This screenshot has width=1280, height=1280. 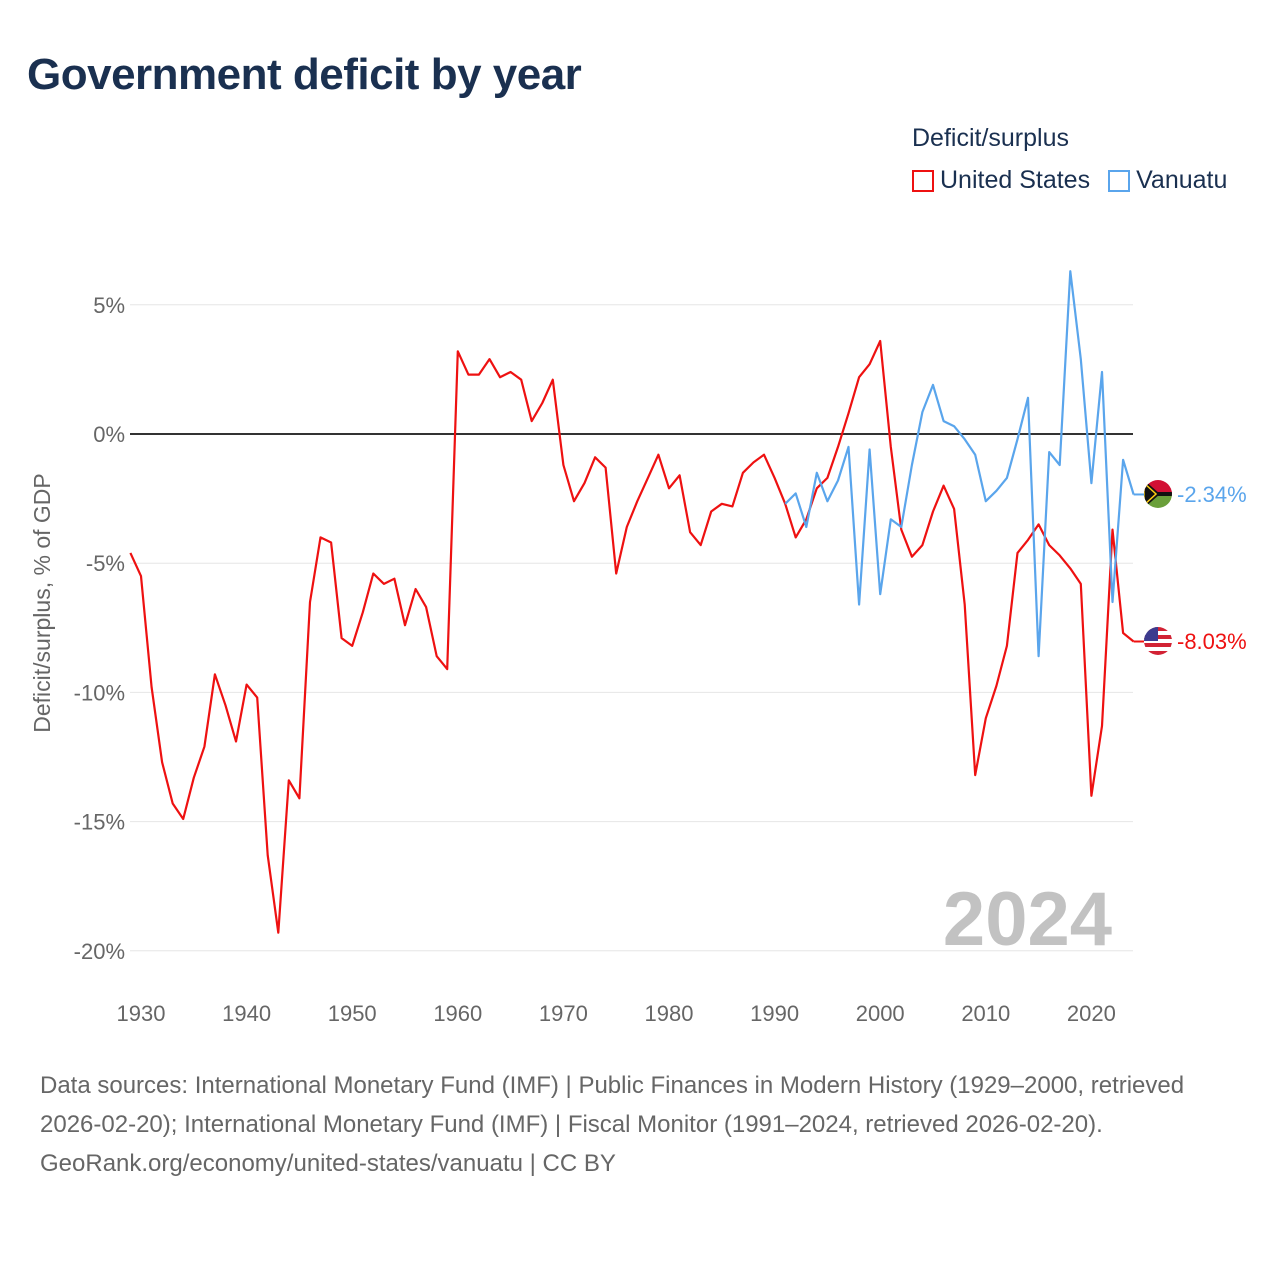 I want to click on y-tick-label: 5%, so click(x=109, y=305).